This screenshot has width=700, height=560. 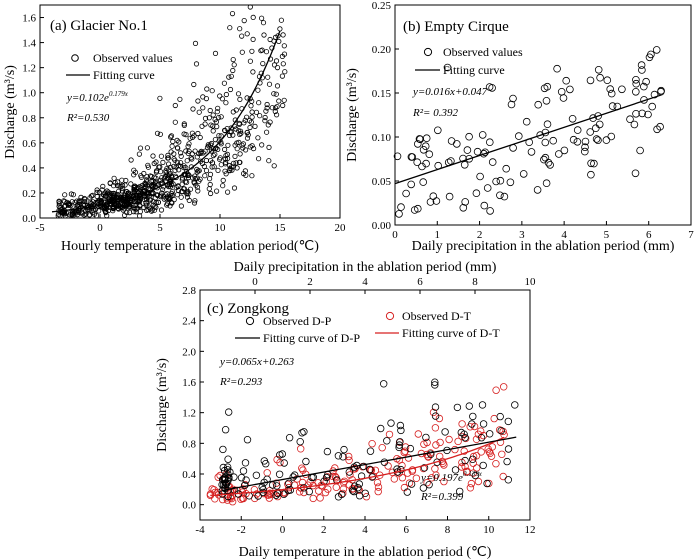 What do you see at coordinates (29, 219) in the screenshot?
I see `y-tick-label: 0.0` at bounding box center [29, 219].